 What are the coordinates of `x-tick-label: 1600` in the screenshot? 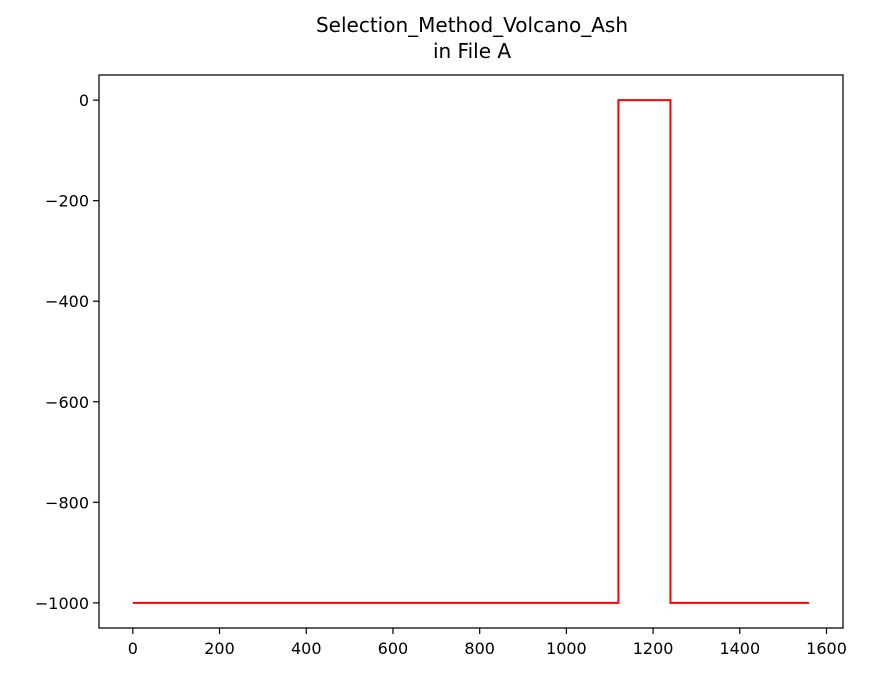 It's located at (826, 648).